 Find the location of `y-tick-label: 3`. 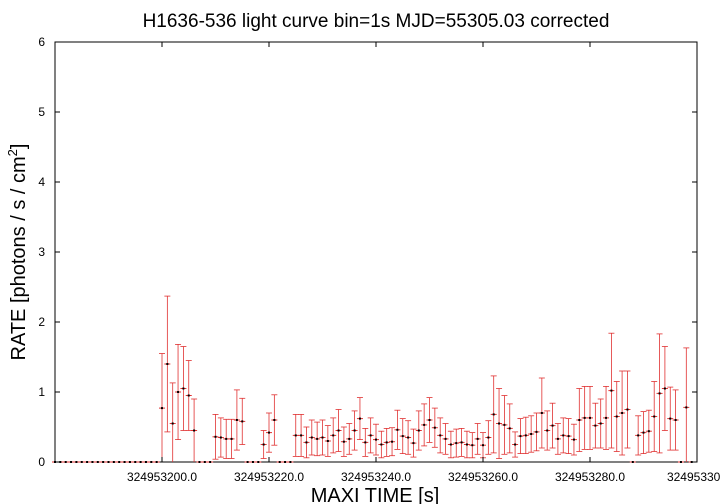

y-tick-label: 3 is located at coordinates (41, 252).